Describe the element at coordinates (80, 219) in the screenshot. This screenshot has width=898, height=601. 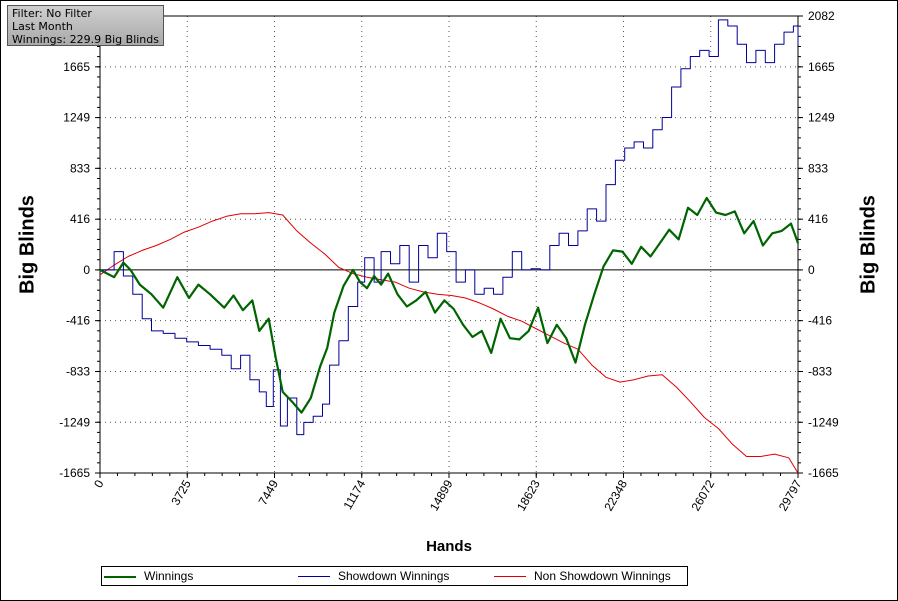
I see `y-tick-label-left: 416` at that location.